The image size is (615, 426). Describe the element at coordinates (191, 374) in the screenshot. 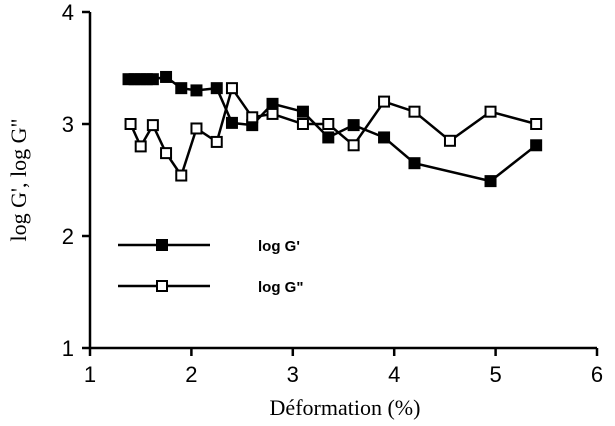

I see `x-tick-label: 2` at that location.